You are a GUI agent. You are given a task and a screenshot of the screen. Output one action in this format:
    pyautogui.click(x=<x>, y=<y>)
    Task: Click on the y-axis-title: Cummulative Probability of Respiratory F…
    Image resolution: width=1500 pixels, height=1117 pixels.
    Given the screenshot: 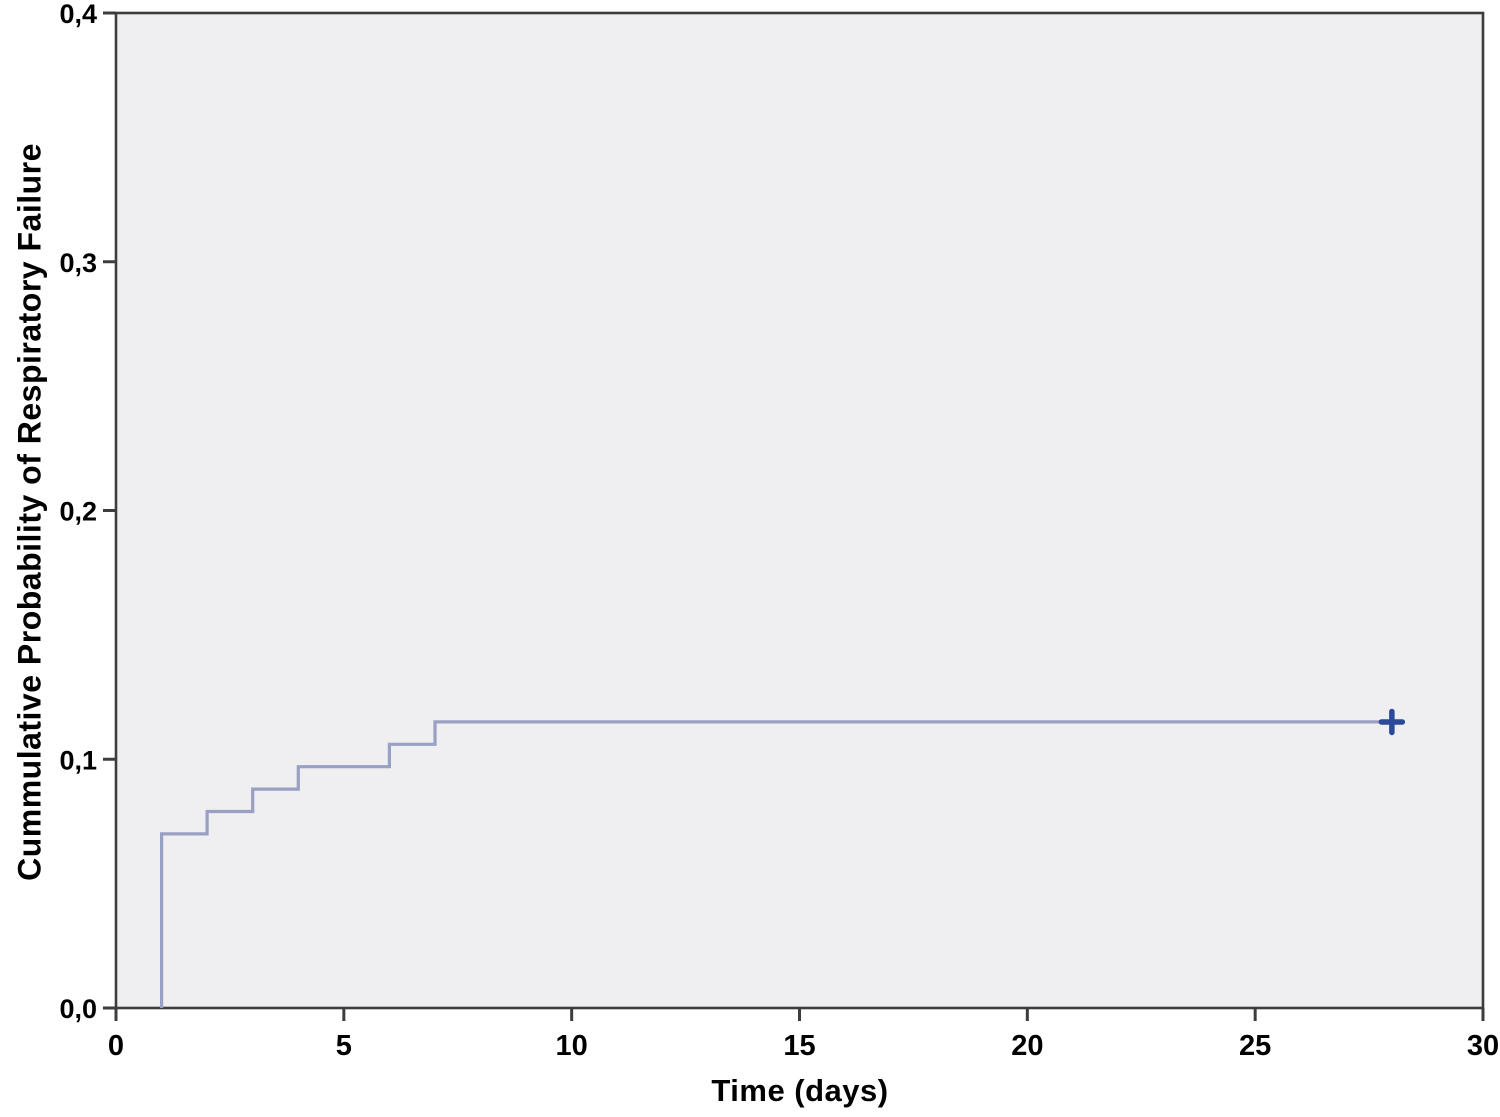 What is the action you would take?
    pyautogui.click(x=29, y=512)
    